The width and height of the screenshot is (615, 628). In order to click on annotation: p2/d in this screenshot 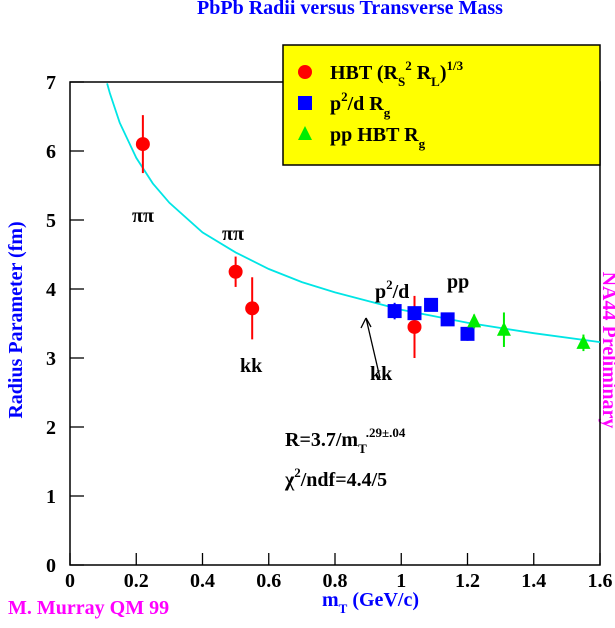, I will do `click(392, 290)`.